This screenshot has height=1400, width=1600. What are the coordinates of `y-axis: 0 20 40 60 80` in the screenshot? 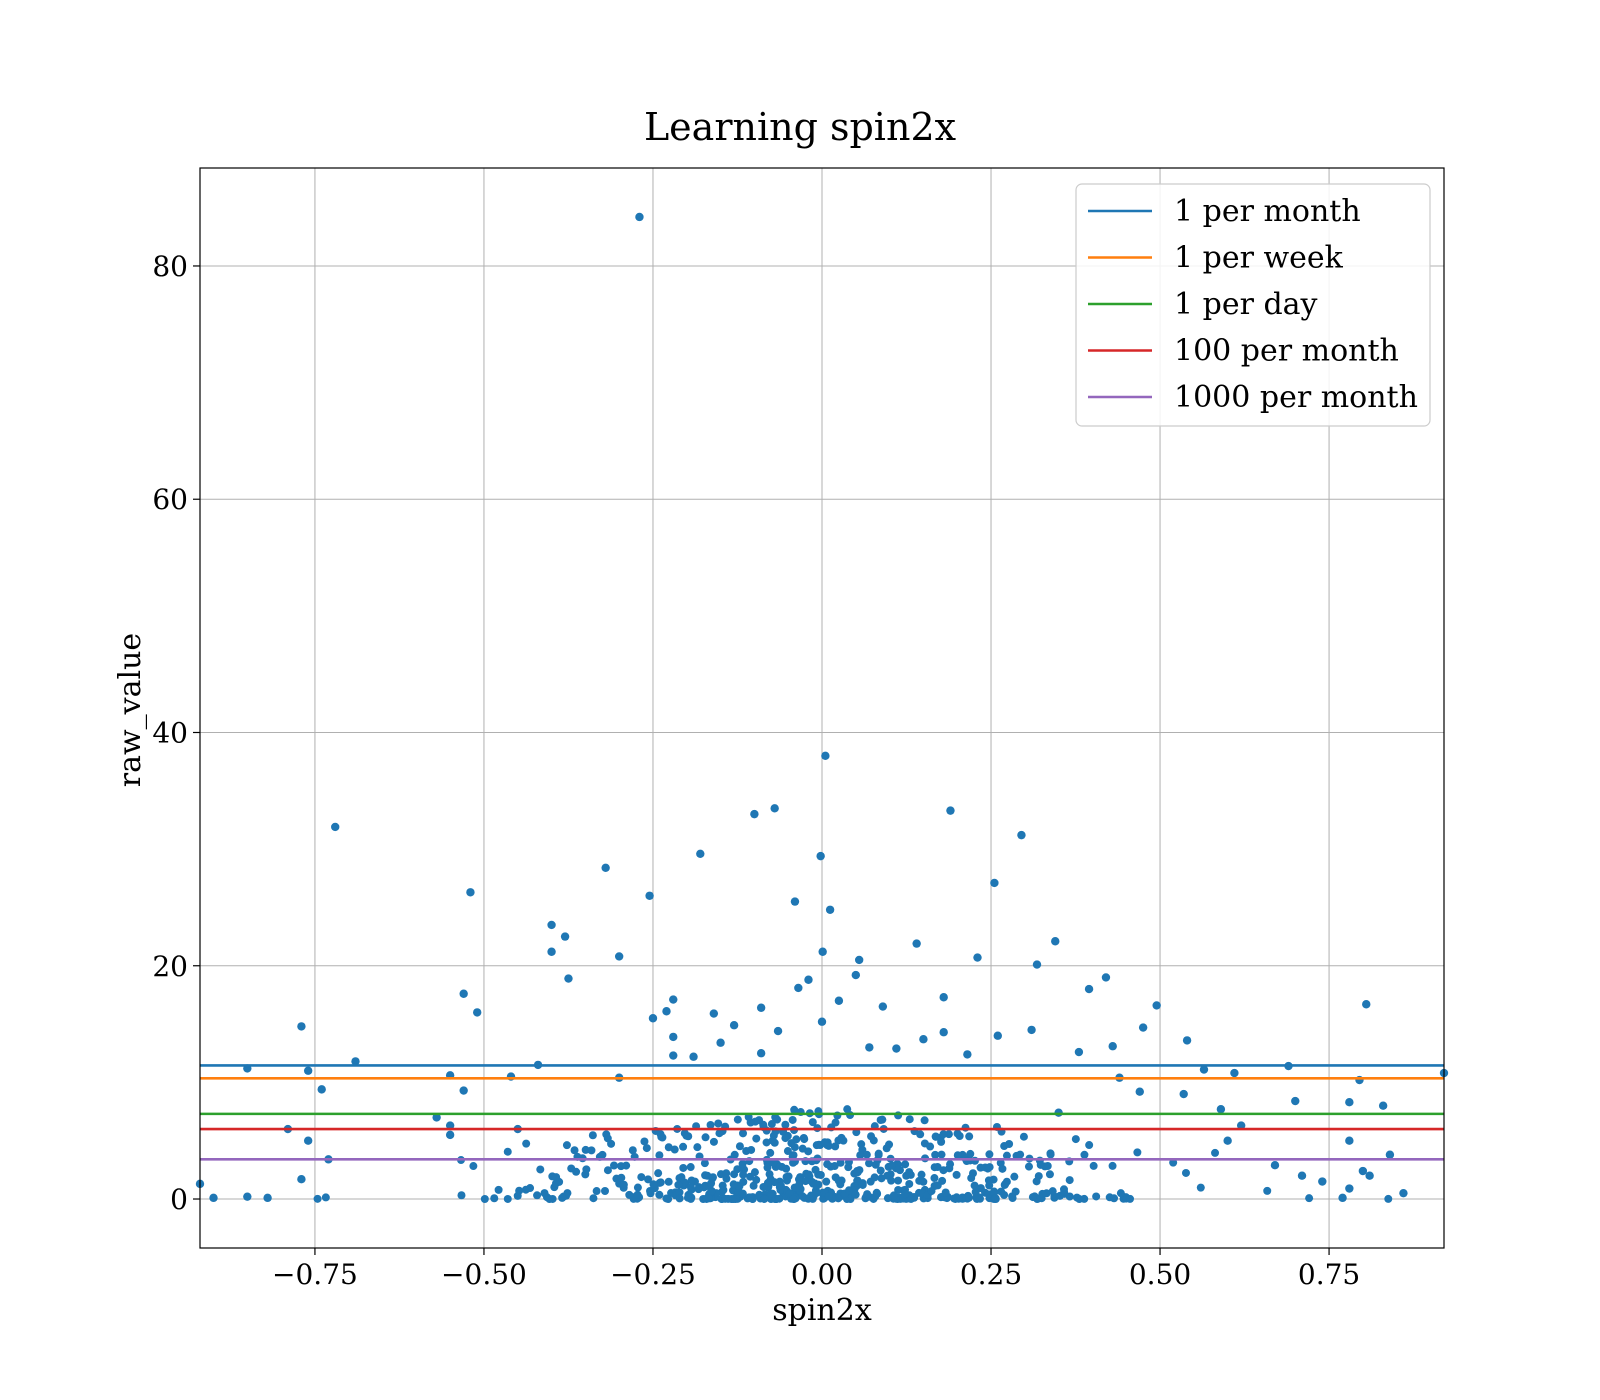 It's located at (176, 733).